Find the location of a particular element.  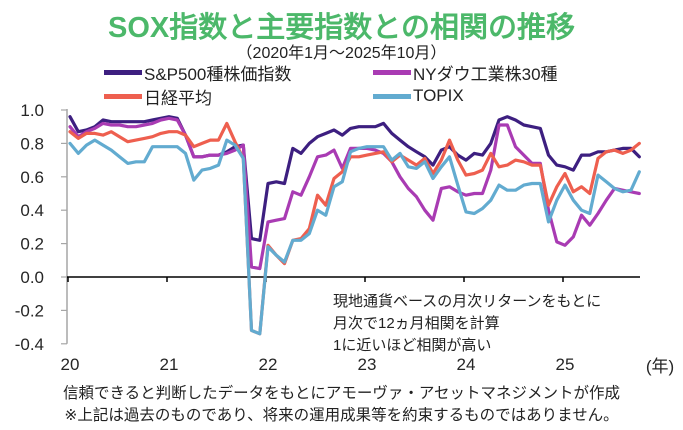

x-tick-label: 22 is located at coordinates (268, 364).